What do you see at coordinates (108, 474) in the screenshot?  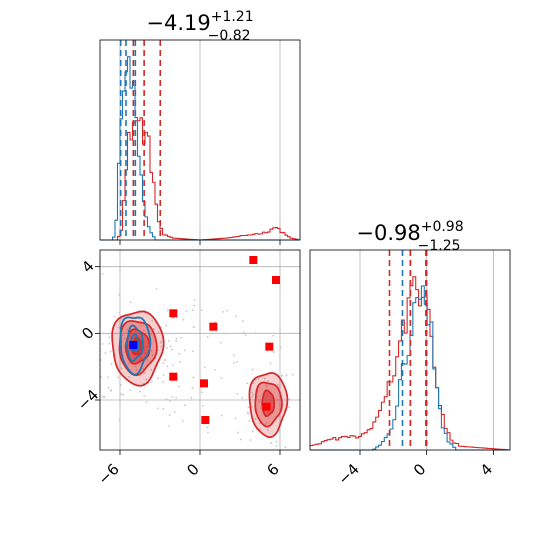 I see `x-tick-label: −6` at bounding box center [108, 474].